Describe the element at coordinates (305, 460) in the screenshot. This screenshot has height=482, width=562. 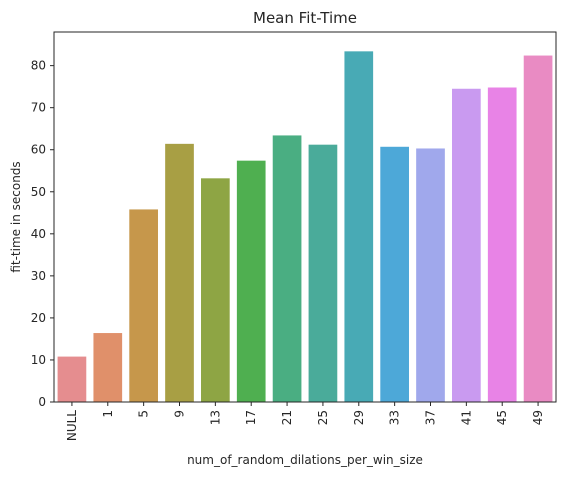
I see `x-axis-label: num_of_random_dilations_per_win_size` at that location.